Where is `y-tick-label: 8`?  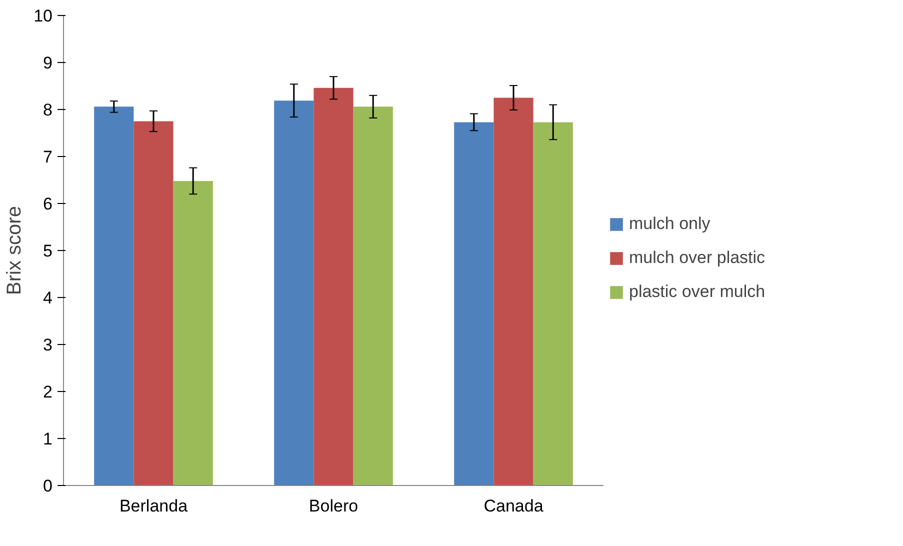
y-tick-label: 8 is located at coordinates (48, 110).